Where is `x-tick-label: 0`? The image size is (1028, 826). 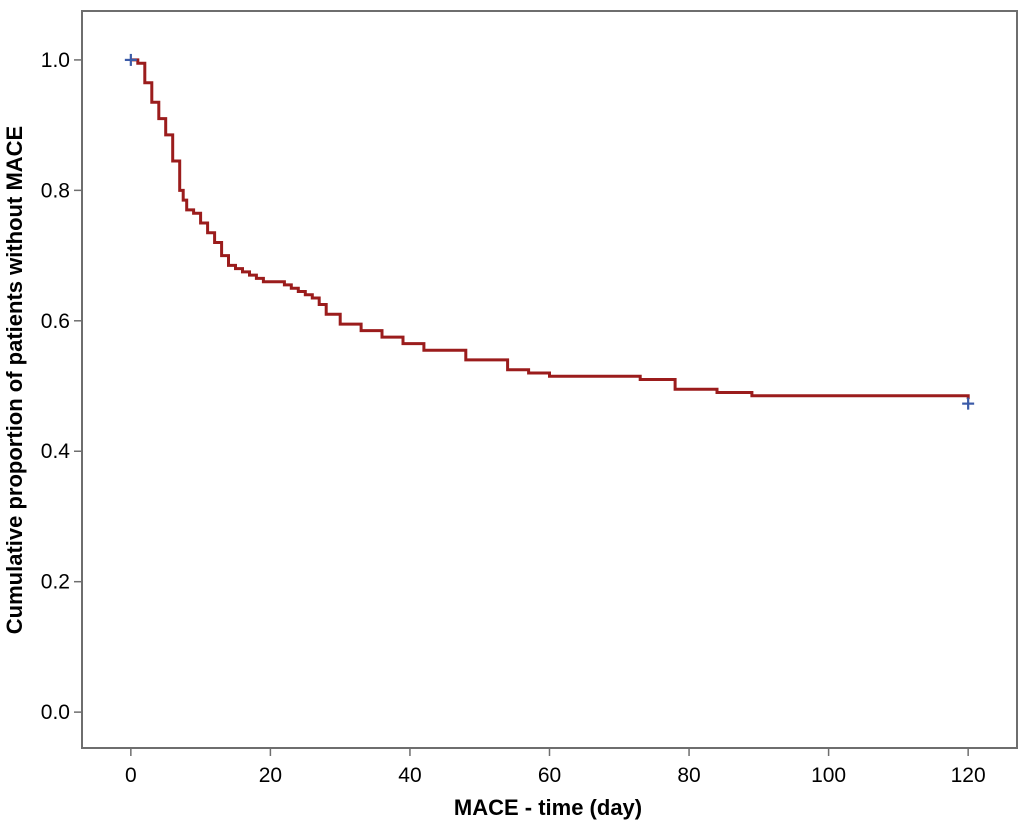 x-tick-label: 0 is located at coordinates (131, 775).